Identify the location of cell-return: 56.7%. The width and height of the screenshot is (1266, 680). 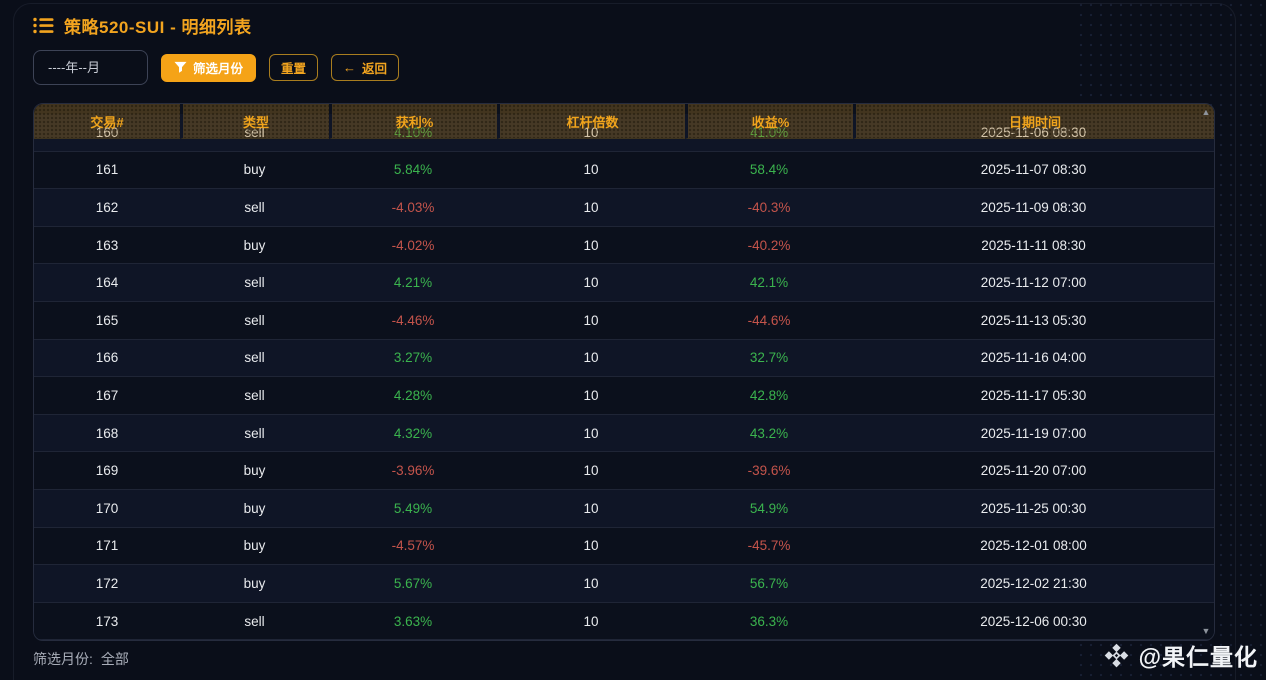
(769, 584).